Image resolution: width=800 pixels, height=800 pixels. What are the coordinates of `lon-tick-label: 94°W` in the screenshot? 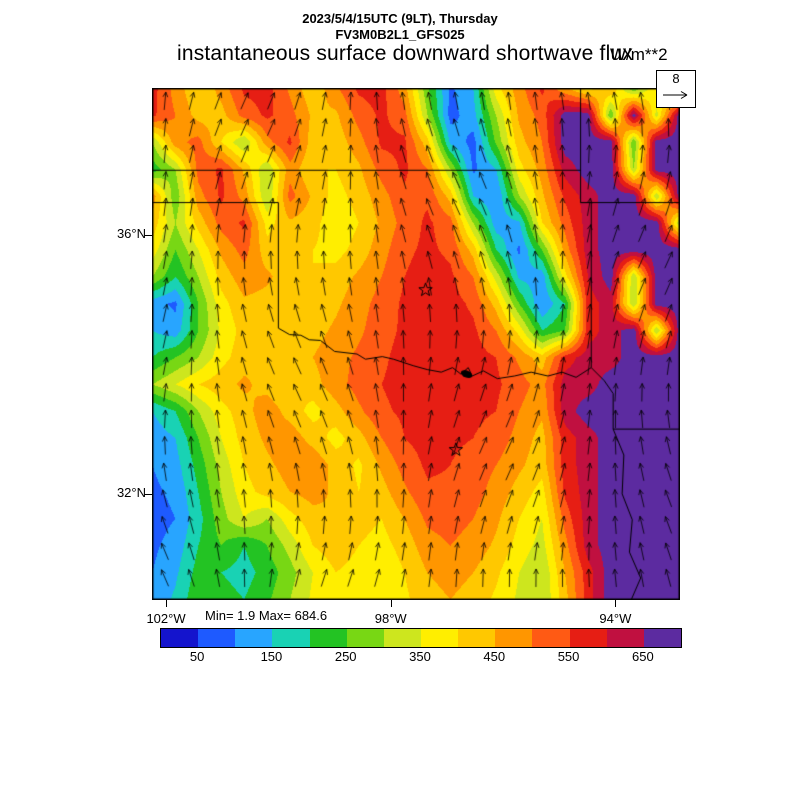 It's located at (615, 618).